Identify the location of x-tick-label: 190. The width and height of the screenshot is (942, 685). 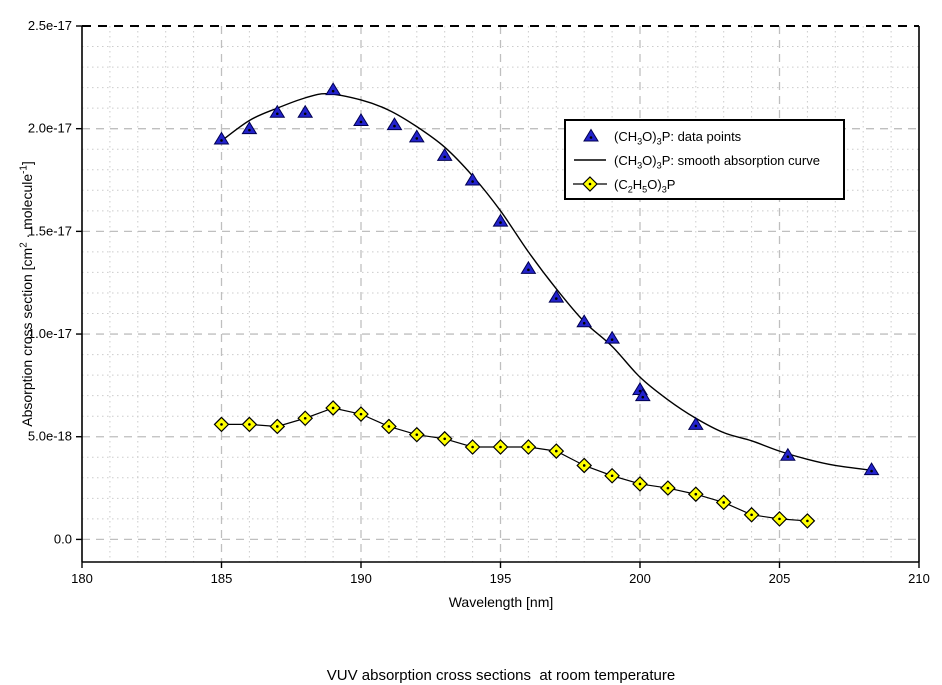
(361, 578).